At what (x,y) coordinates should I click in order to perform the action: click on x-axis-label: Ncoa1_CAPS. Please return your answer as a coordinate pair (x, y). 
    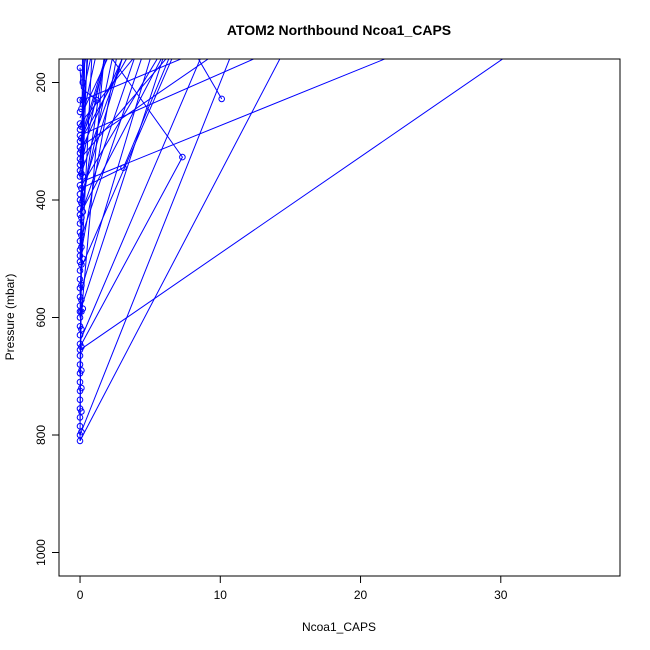
    Looking at the image, I should click on (339, 627).